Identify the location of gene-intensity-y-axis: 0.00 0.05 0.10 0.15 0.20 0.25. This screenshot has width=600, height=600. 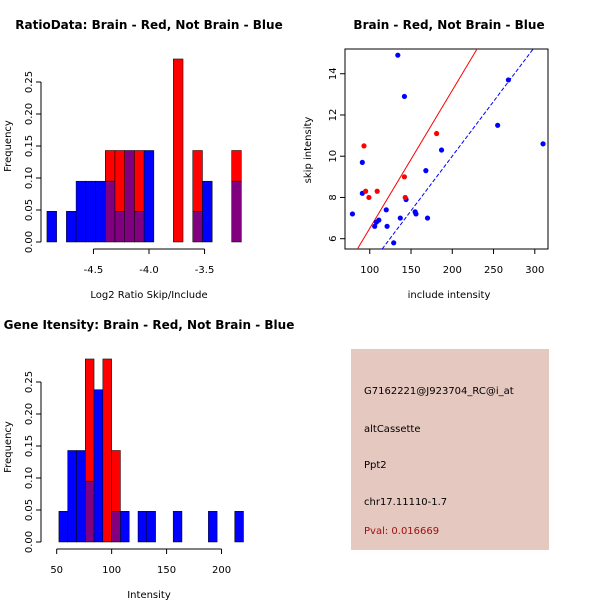
(33, 462).